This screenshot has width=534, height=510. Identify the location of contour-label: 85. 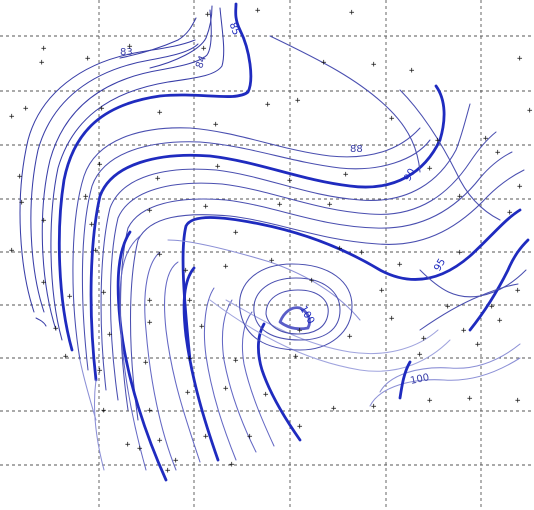
(234, 29).